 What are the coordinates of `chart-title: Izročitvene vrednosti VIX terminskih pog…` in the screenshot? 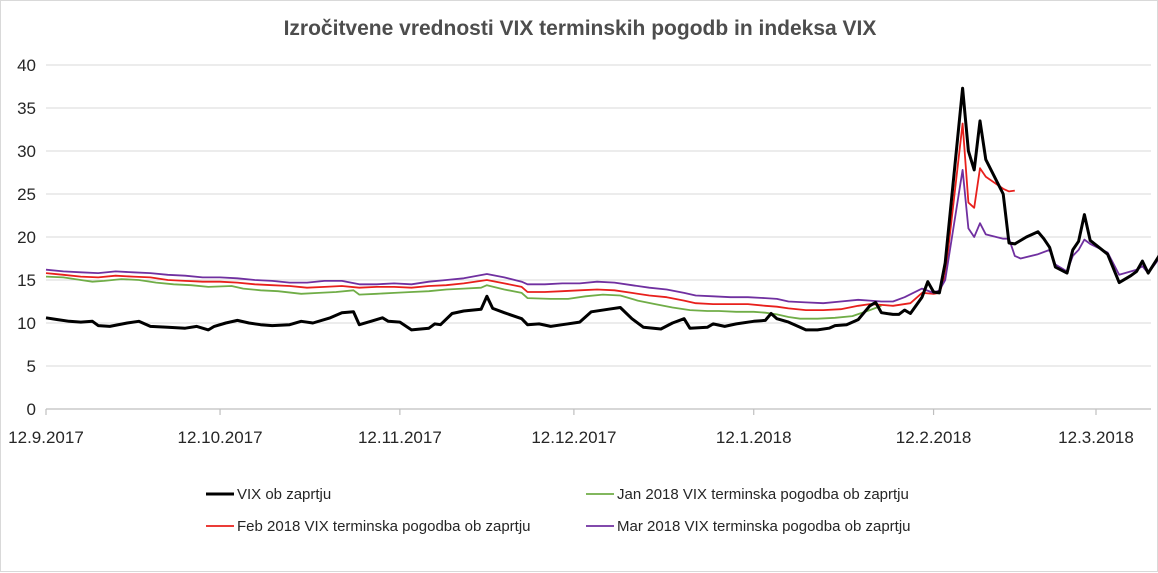 It's located at (580, 28).